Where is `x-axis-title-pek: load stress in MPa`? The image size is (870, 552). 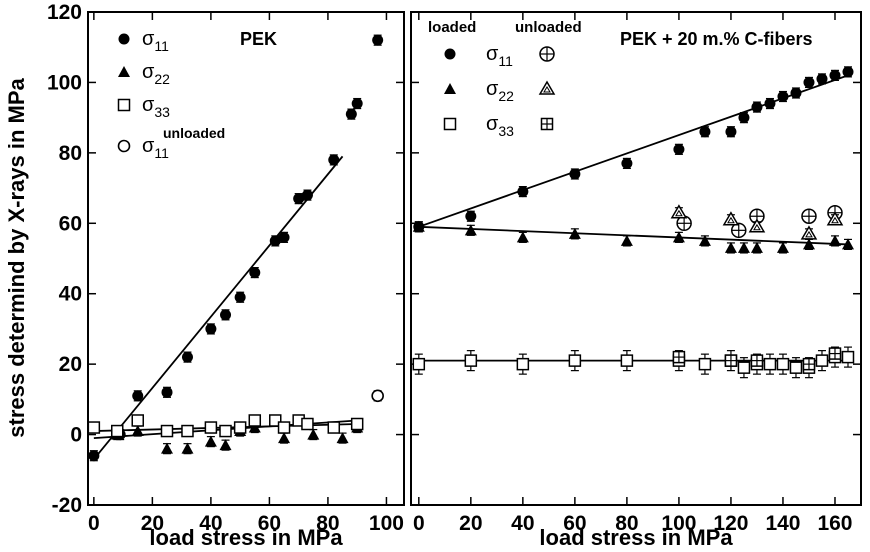
x-axis-title-pek: load stress in MPa is located at coordinates (246, 537).